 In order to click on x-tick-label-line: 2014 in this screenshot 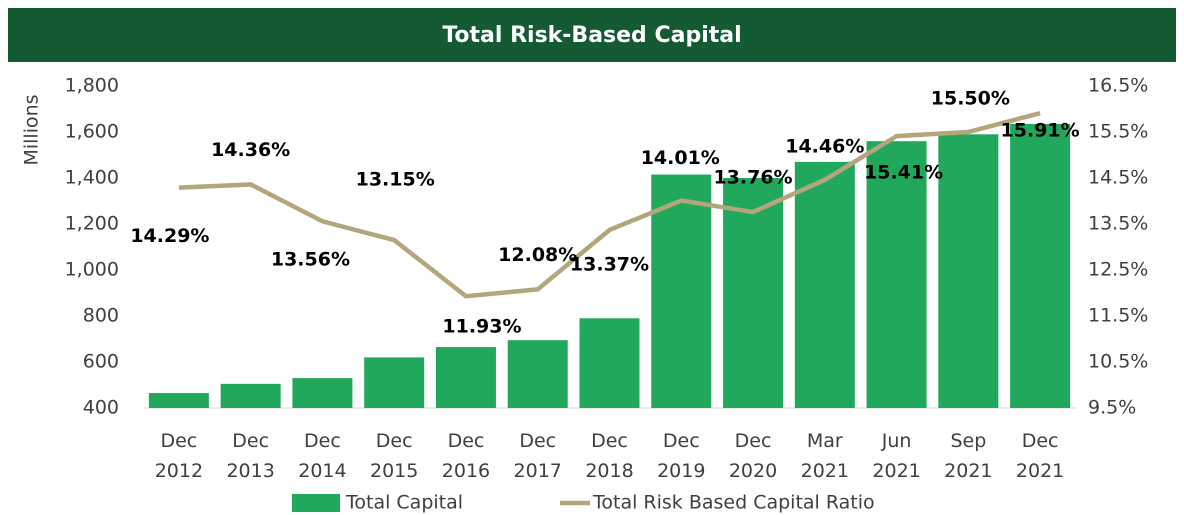, I will do `click(322, 471)`.